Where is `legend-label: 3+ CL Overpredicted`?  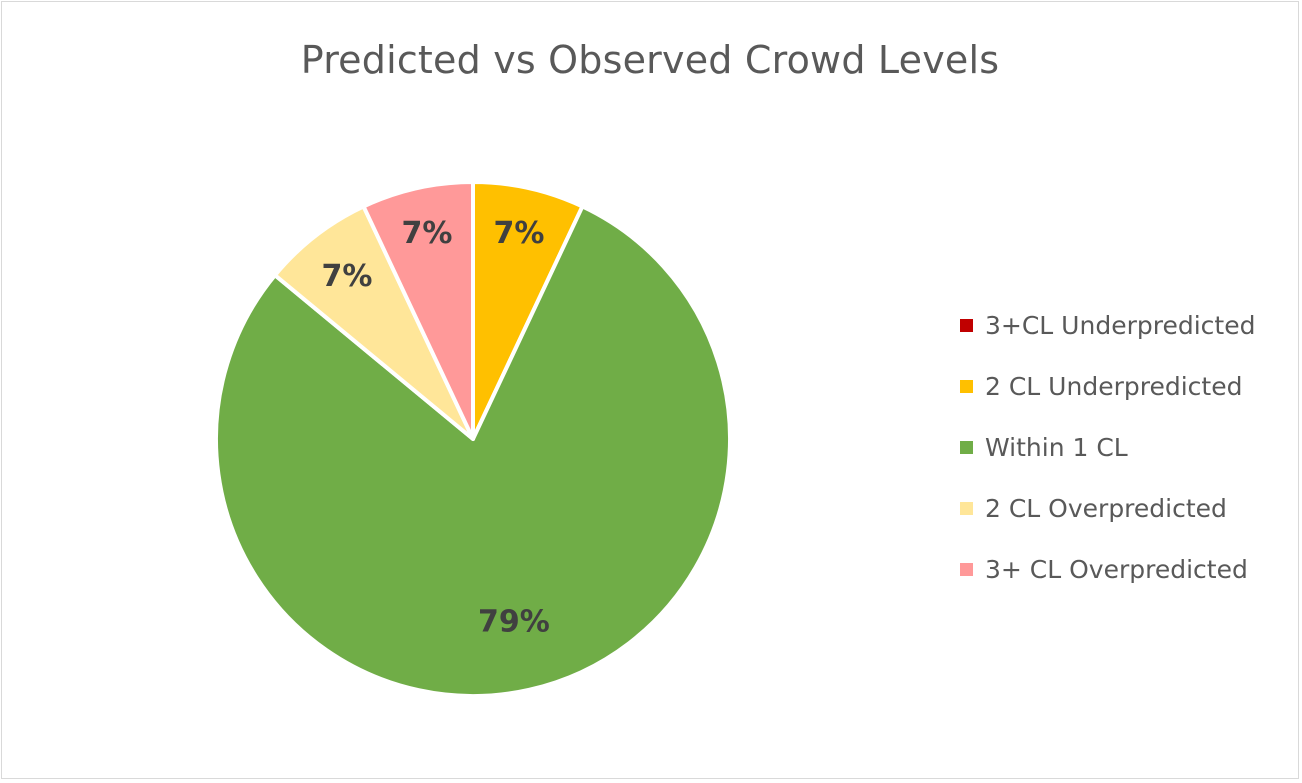
legend-label: 3+ CL Overpredicted is located at coordinates (1116, 569).